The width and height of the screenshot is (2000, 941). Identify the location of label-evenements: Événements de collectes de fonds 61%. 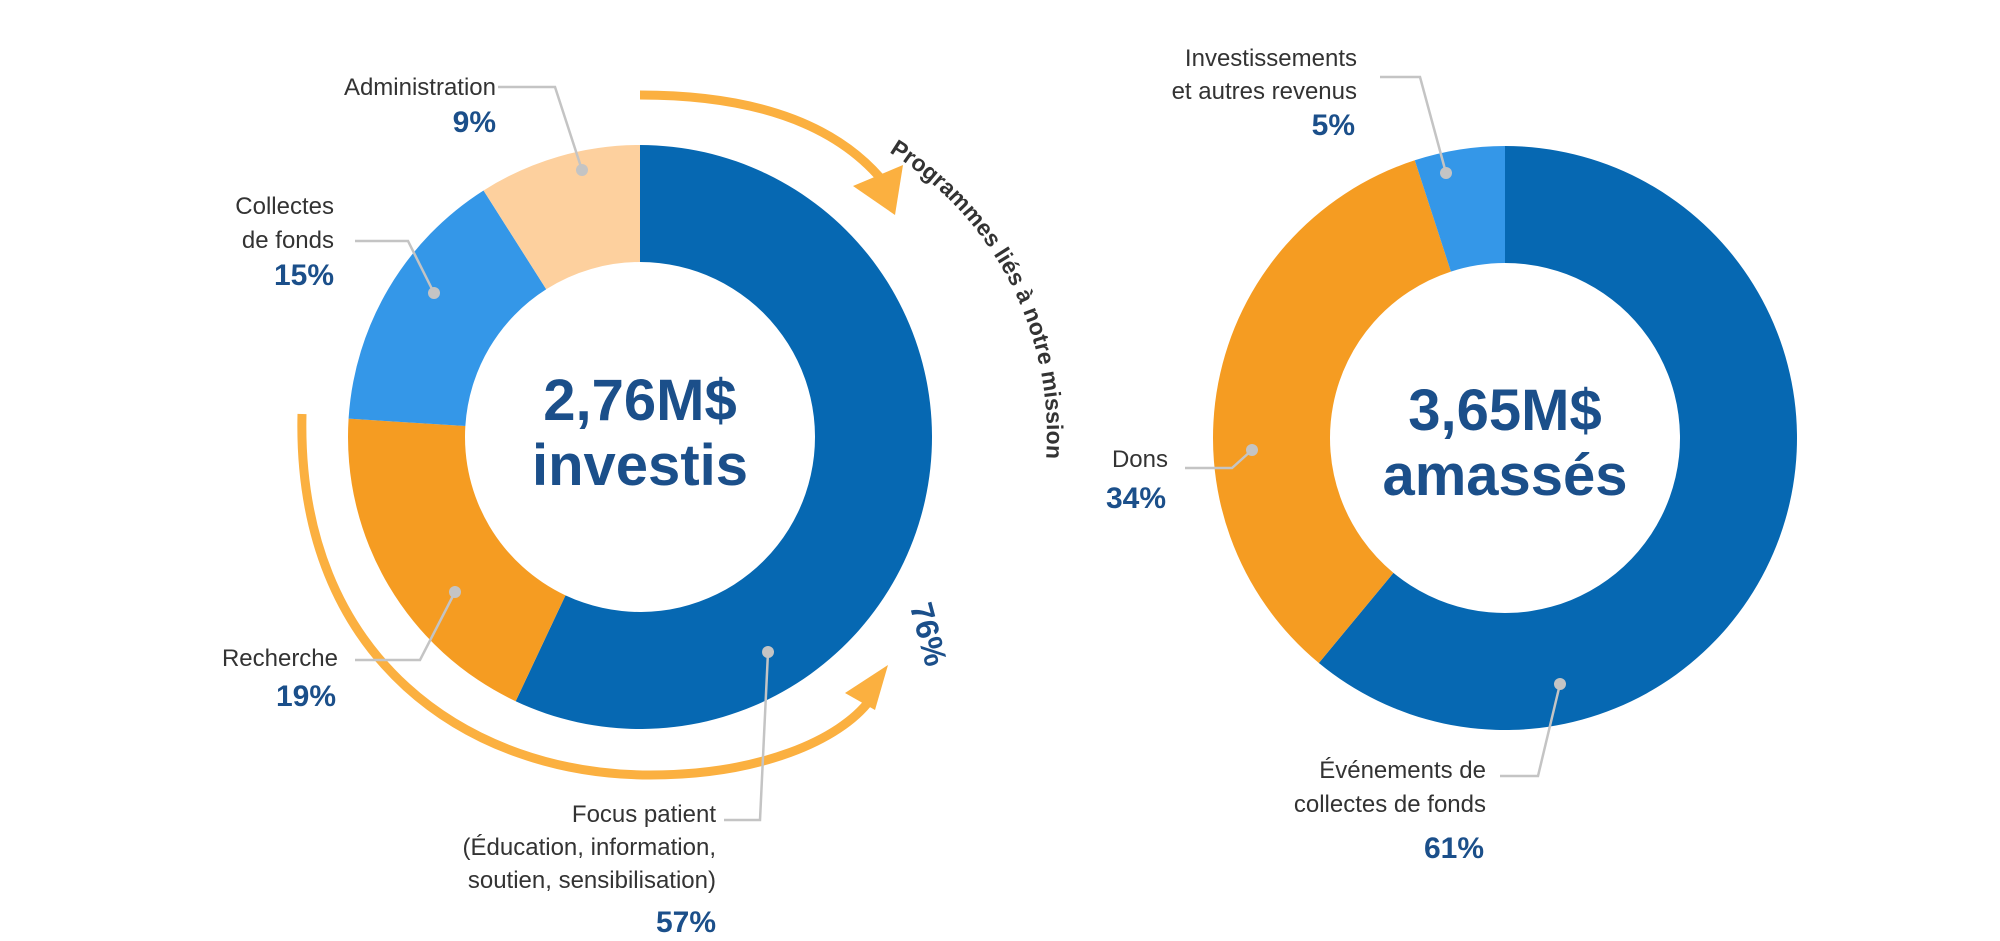
(1390, 811).